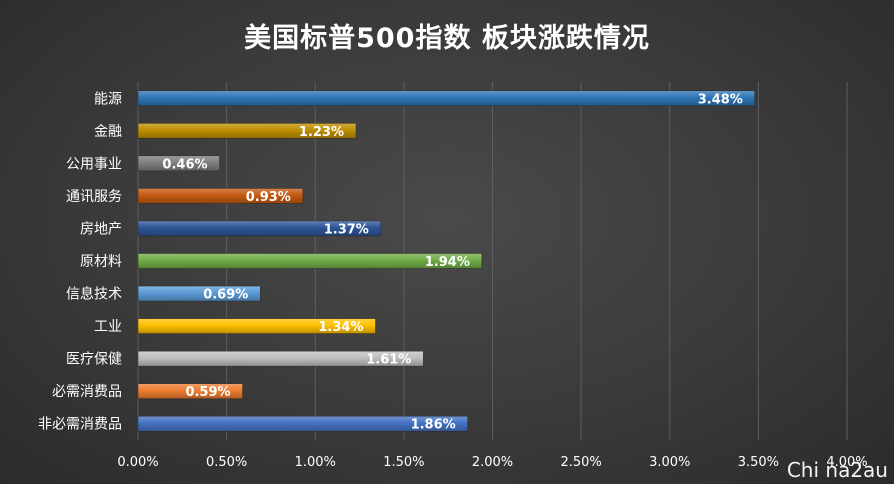 The width and height of the screenshot is (894, 484). Describe the element at coordinates (80, 425) in the screenshot. I see `category-label: 非必需消费品` at that location.